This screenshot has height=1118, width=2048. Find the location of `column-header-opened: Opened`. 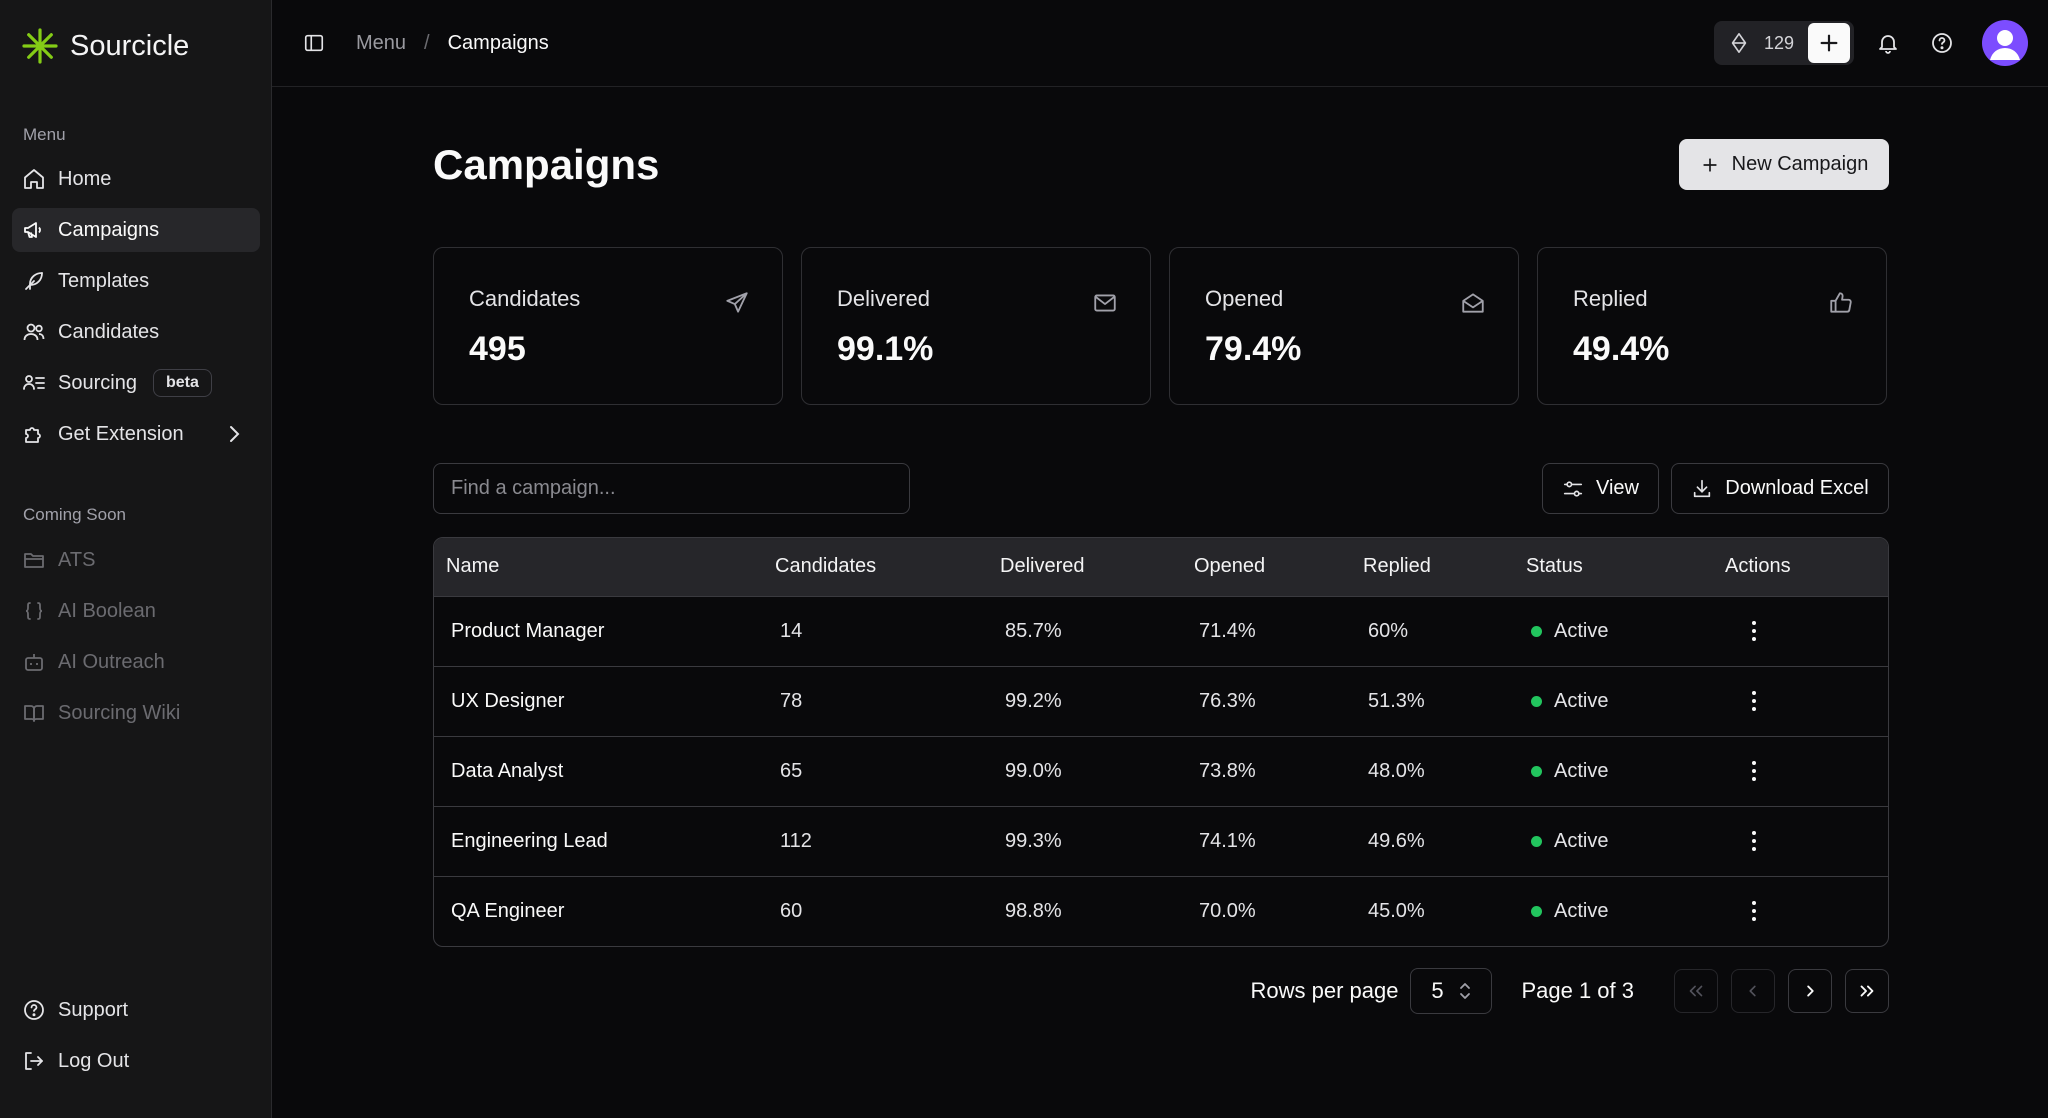

column-header-opened: Opened is located at coordinates (1230, 566).